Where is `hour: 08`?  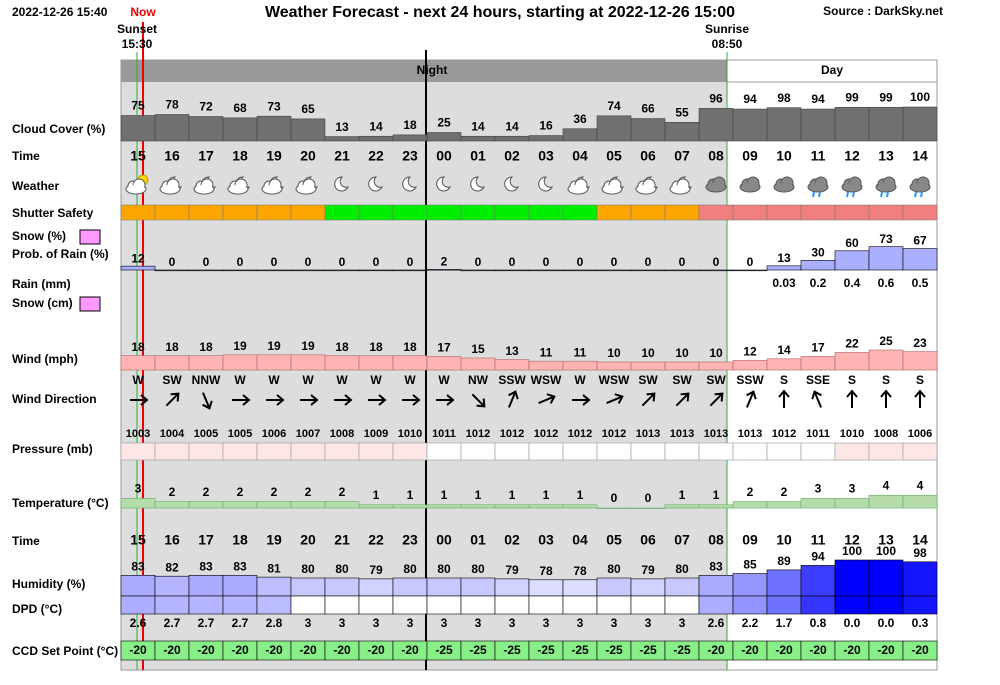
hour: 08 is located at coordinates (716, 156).